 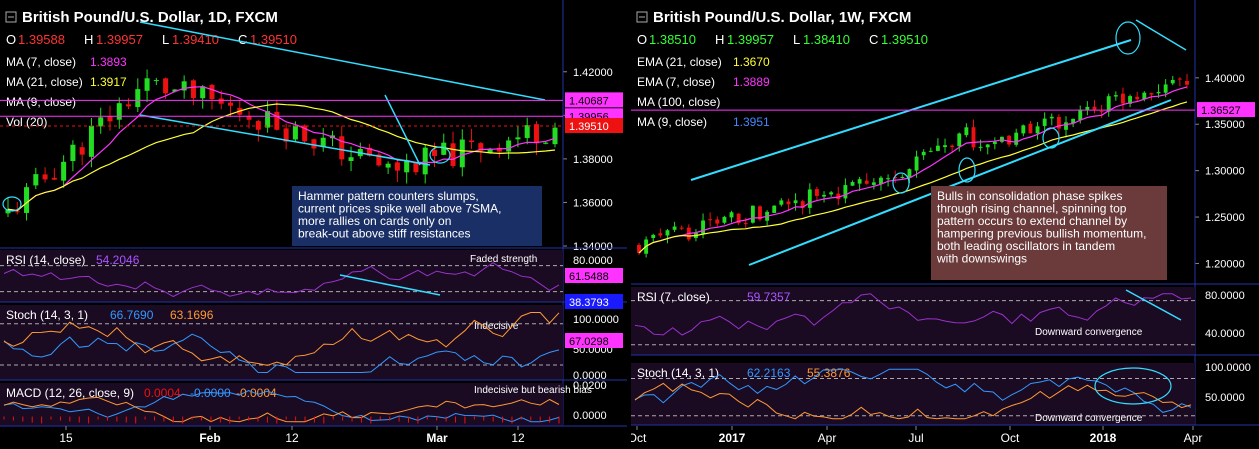 I want to click on x-tick-label: 2018, so click(x=1103, y=438).